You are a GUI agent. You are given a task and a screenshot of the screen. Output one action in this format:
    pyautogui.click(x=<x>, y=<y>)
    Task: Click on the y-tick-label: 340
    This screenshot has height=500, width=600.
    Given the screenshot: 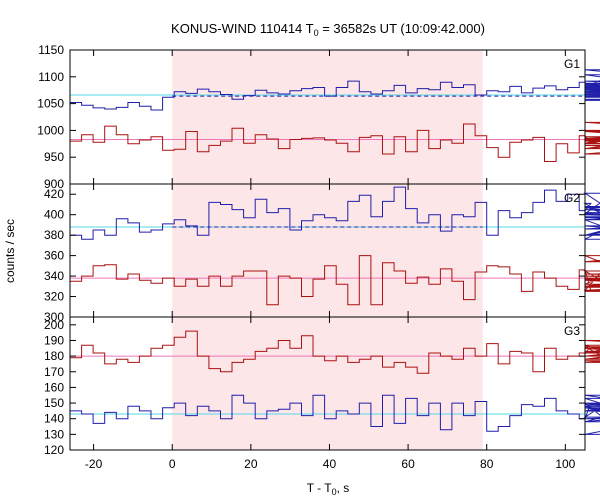 What is the action you would take?
    pyautogui.click(x=54, y=276)
    